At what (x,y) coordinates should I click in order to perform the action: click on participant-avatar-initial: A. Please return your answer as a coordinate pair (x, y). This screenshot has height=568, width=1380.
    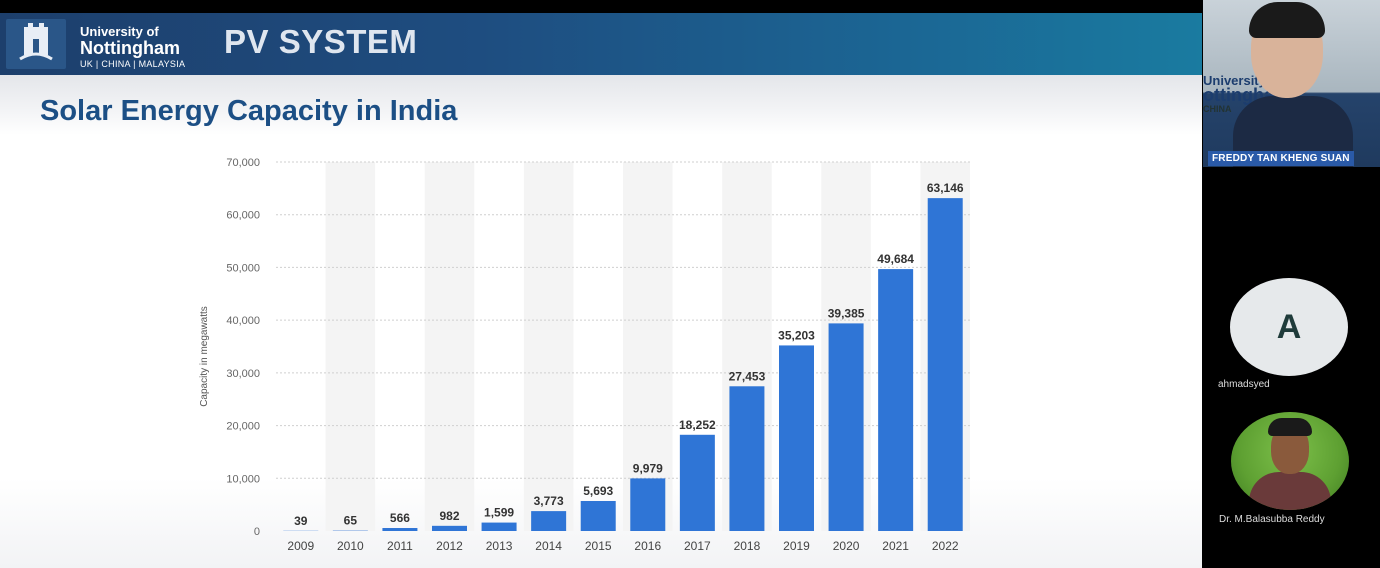
    Looking at the image, I should click on (1289, 327).